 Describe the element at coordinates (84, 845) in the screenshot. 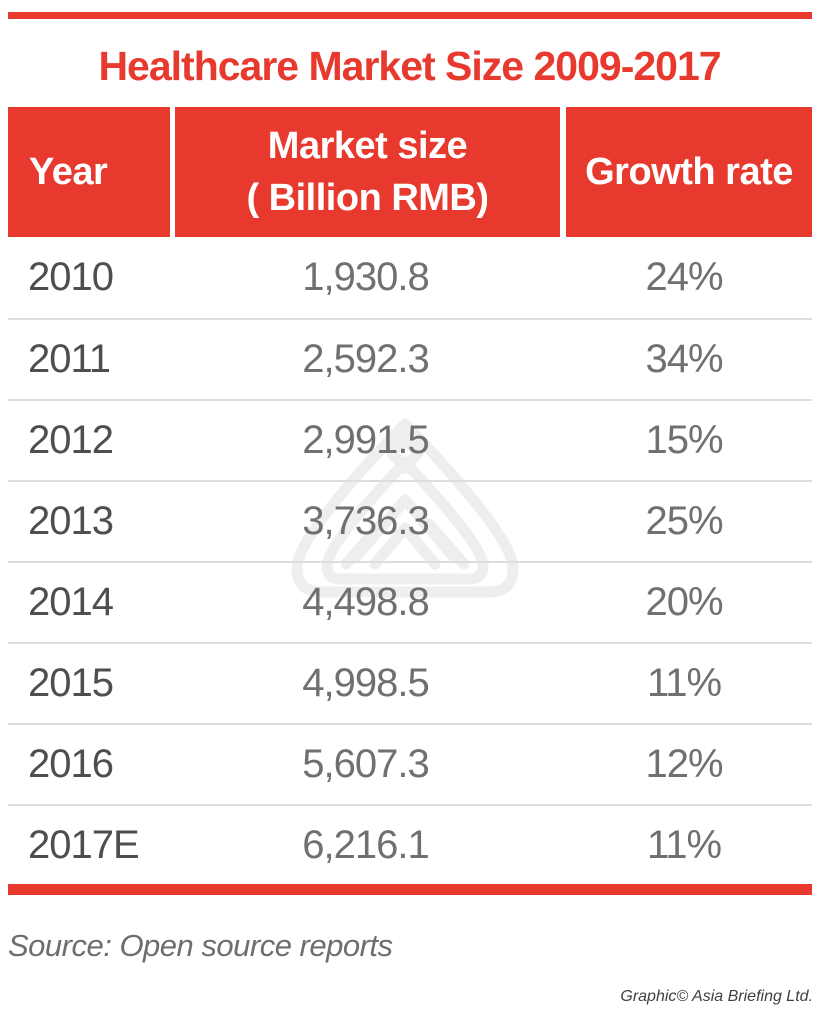

I see `year-cell: 2017E` at that location.